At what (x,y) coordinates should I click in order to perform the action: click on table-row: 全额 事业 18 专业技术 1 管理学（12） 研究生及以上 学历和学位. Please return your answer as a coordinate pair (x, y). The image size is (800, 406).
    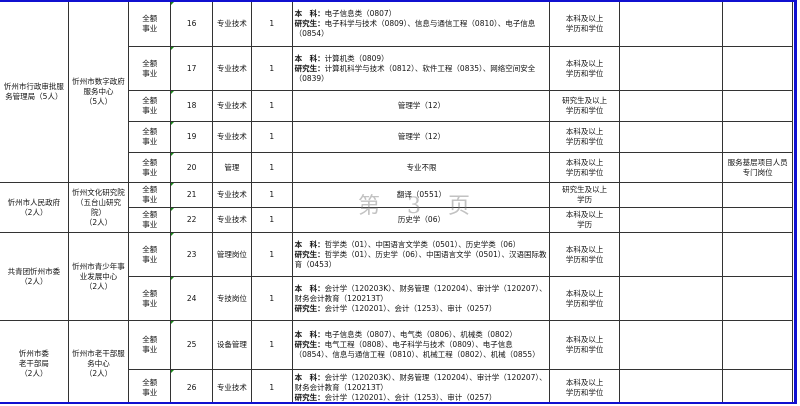
    Looking at the image, I should click on (396, 106).